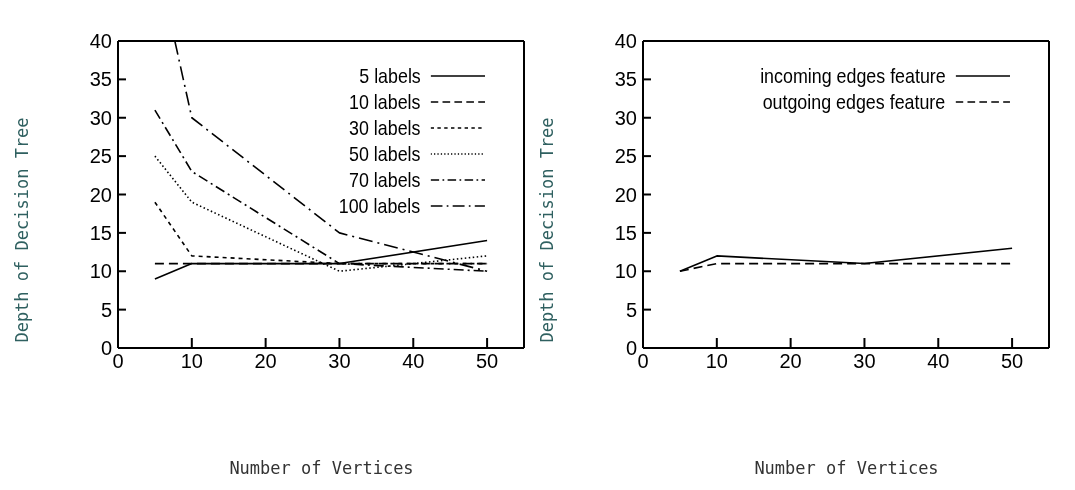 This screenshot has width=1075, height=490. Describe the element at coordinates (384, 128) in the screenshot. I see `legend-label: 30 labels` at that location.